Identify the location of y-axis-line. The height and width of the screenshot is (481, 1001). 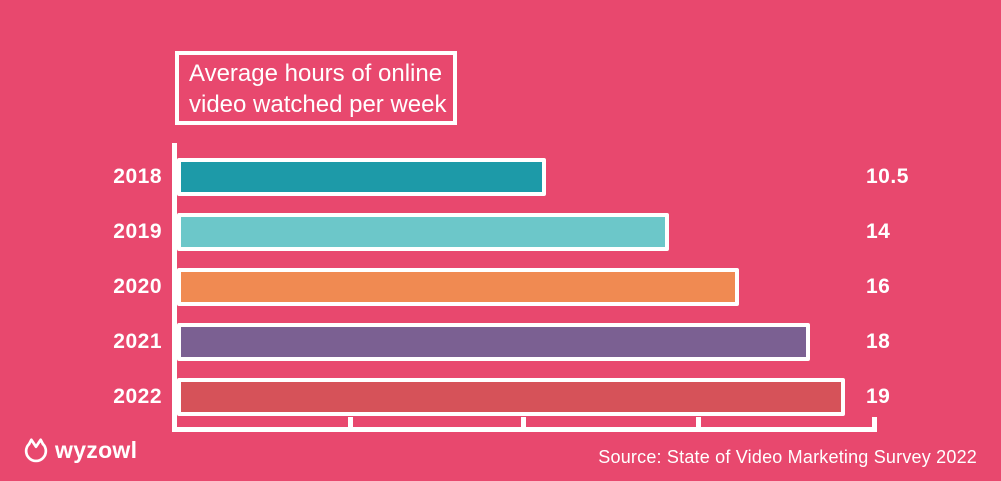
(174, 287).